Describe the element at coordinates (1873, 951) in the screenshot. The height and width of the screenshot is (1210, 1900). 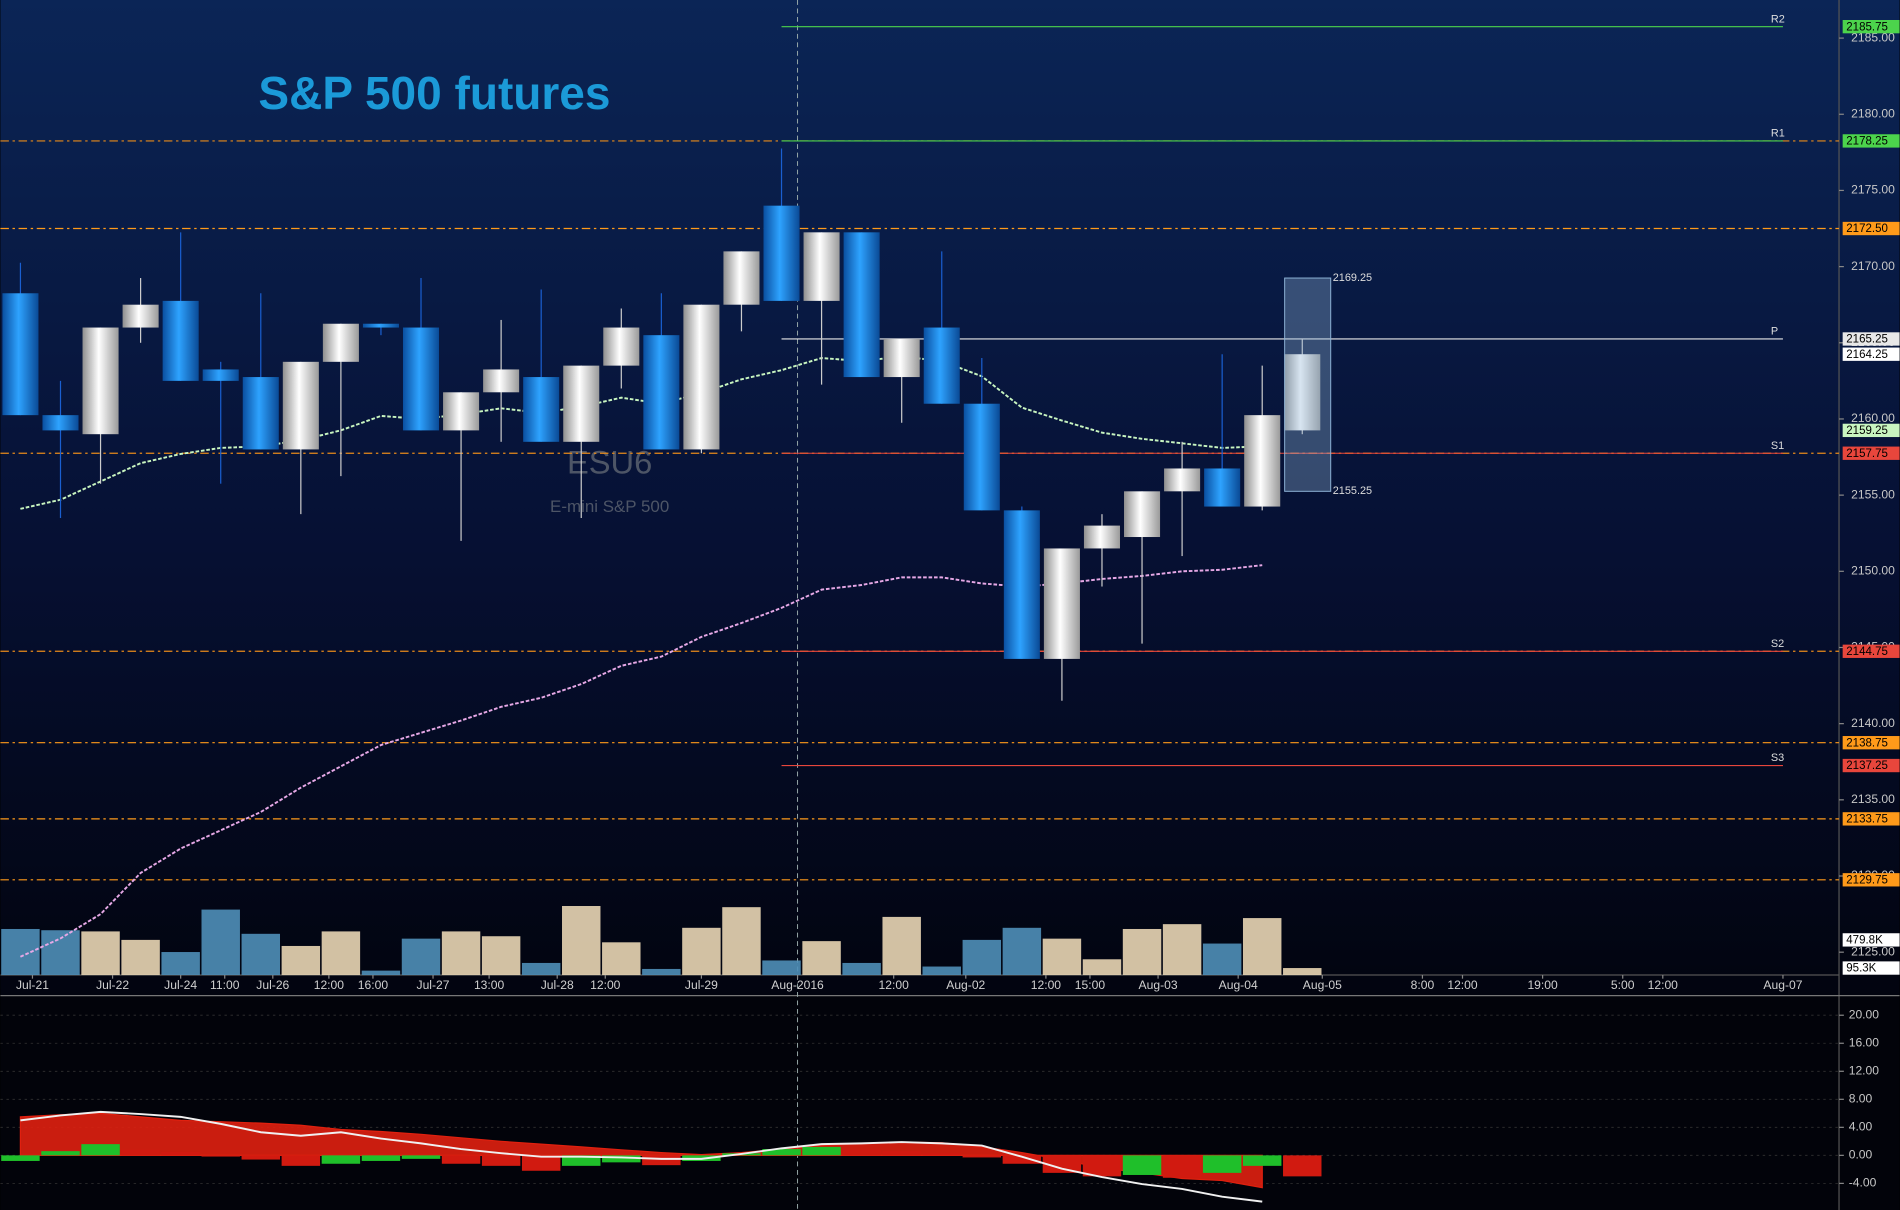
I see `y-tick-label: 2125.00` at that location.